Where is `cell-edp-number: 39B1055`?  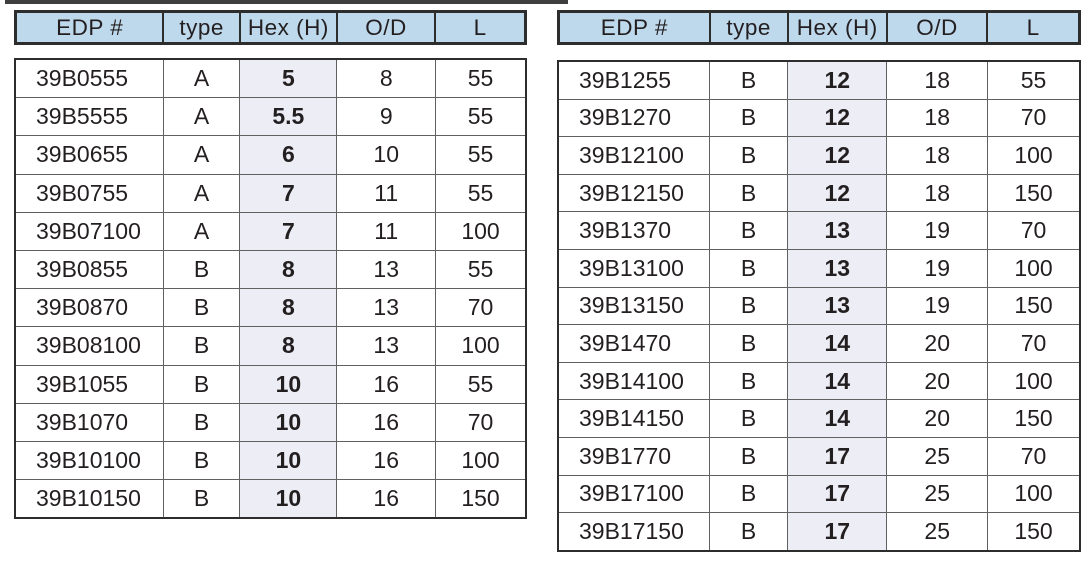 cell-edp-number: 39B1055 is located at coordinates (89, 384).